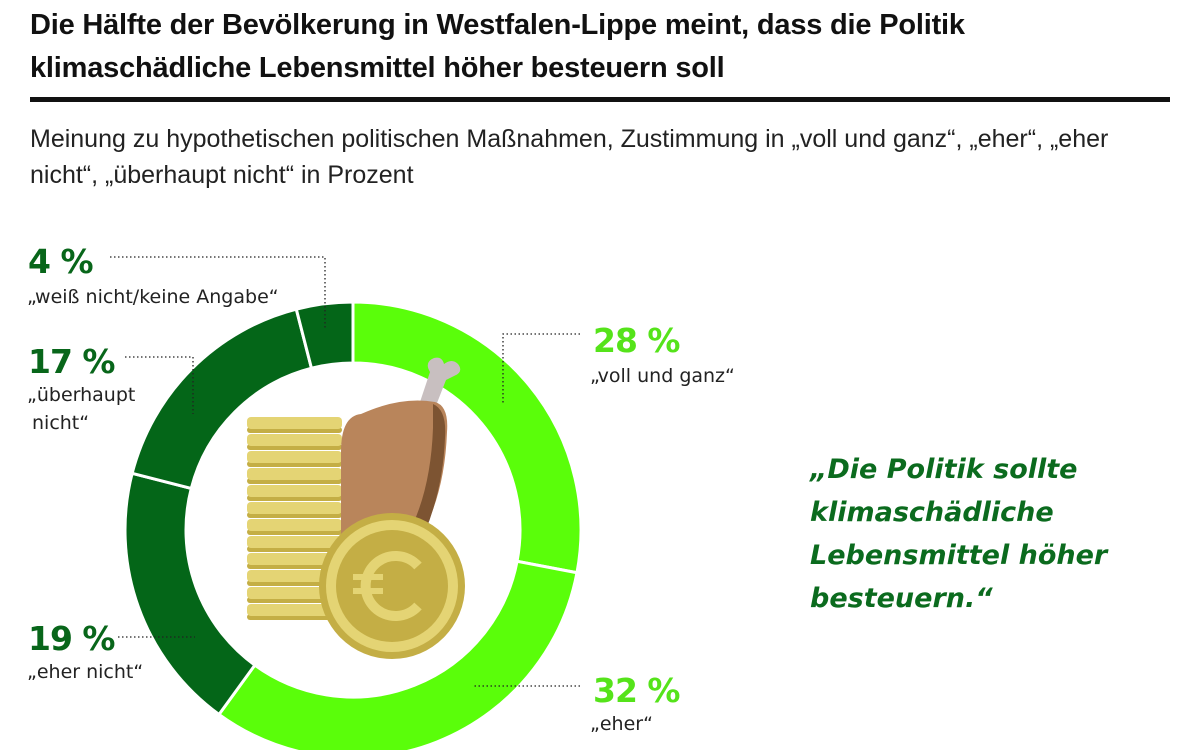  I want to click on slice-value-eher: 32 %, so click(636, 690).